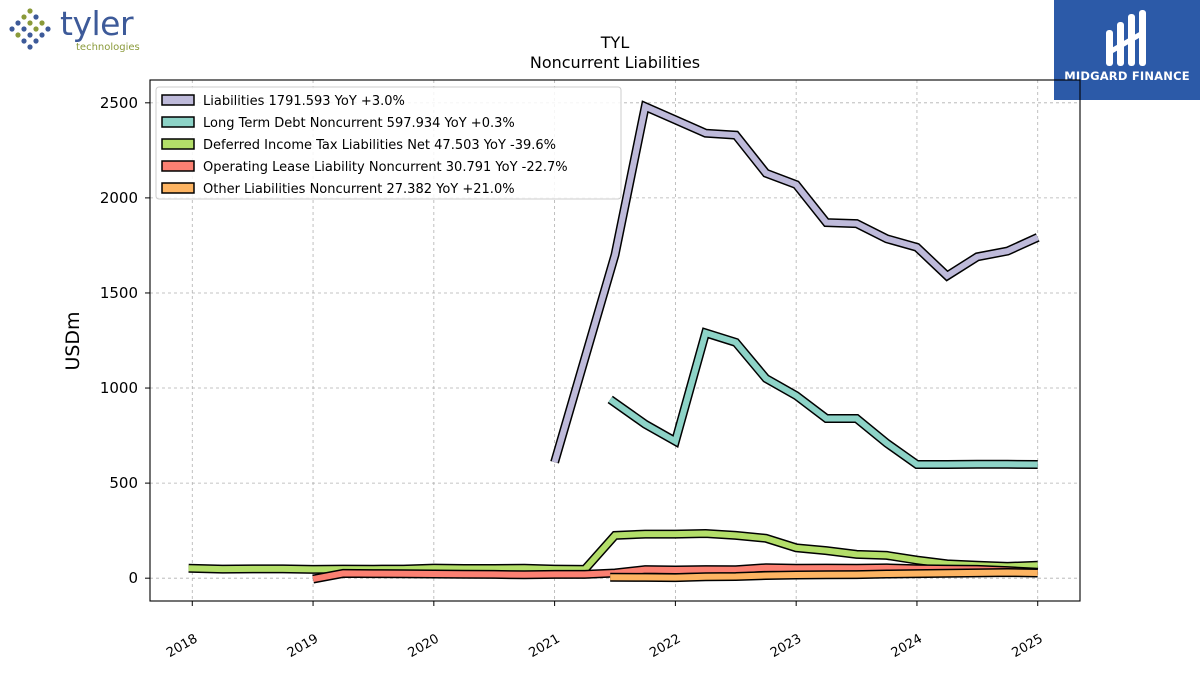 This screenshot has height=675, width=1200. What do you see at coordinates (544, 646) in the screenshot?
I see `x-tick-label: 2021` at bounding box center [544, 646].